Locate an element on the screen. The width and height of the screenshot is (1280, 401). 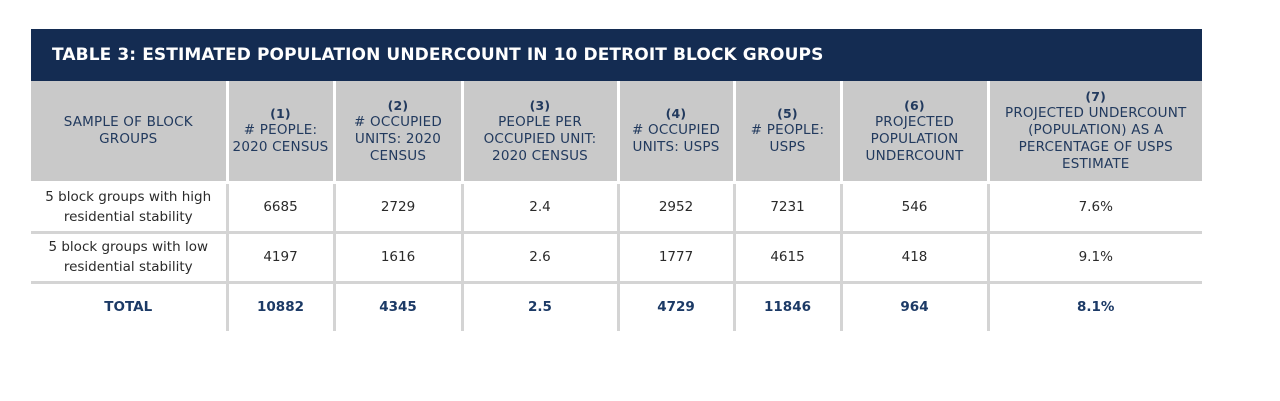
table-cell: 2952 is located at coordinates (675, 208).